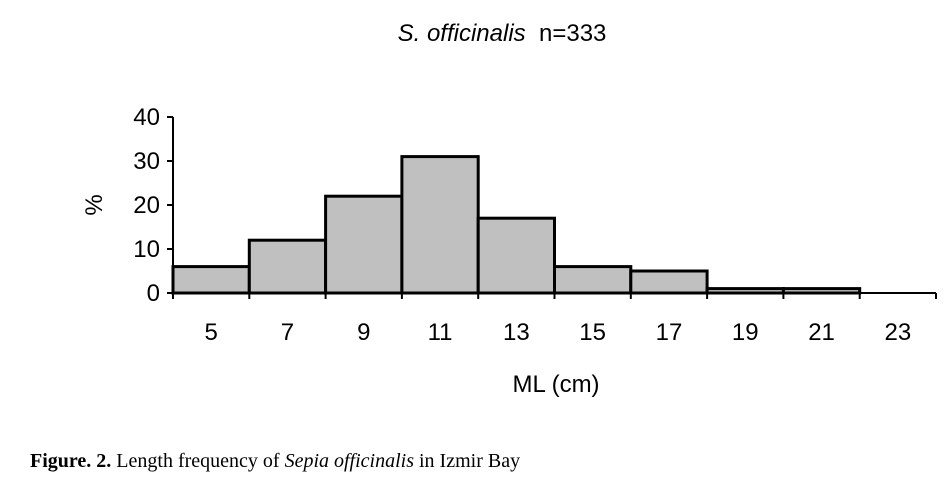  I want to click on chart-title: S. officinalis n=333, so click(474, 34).